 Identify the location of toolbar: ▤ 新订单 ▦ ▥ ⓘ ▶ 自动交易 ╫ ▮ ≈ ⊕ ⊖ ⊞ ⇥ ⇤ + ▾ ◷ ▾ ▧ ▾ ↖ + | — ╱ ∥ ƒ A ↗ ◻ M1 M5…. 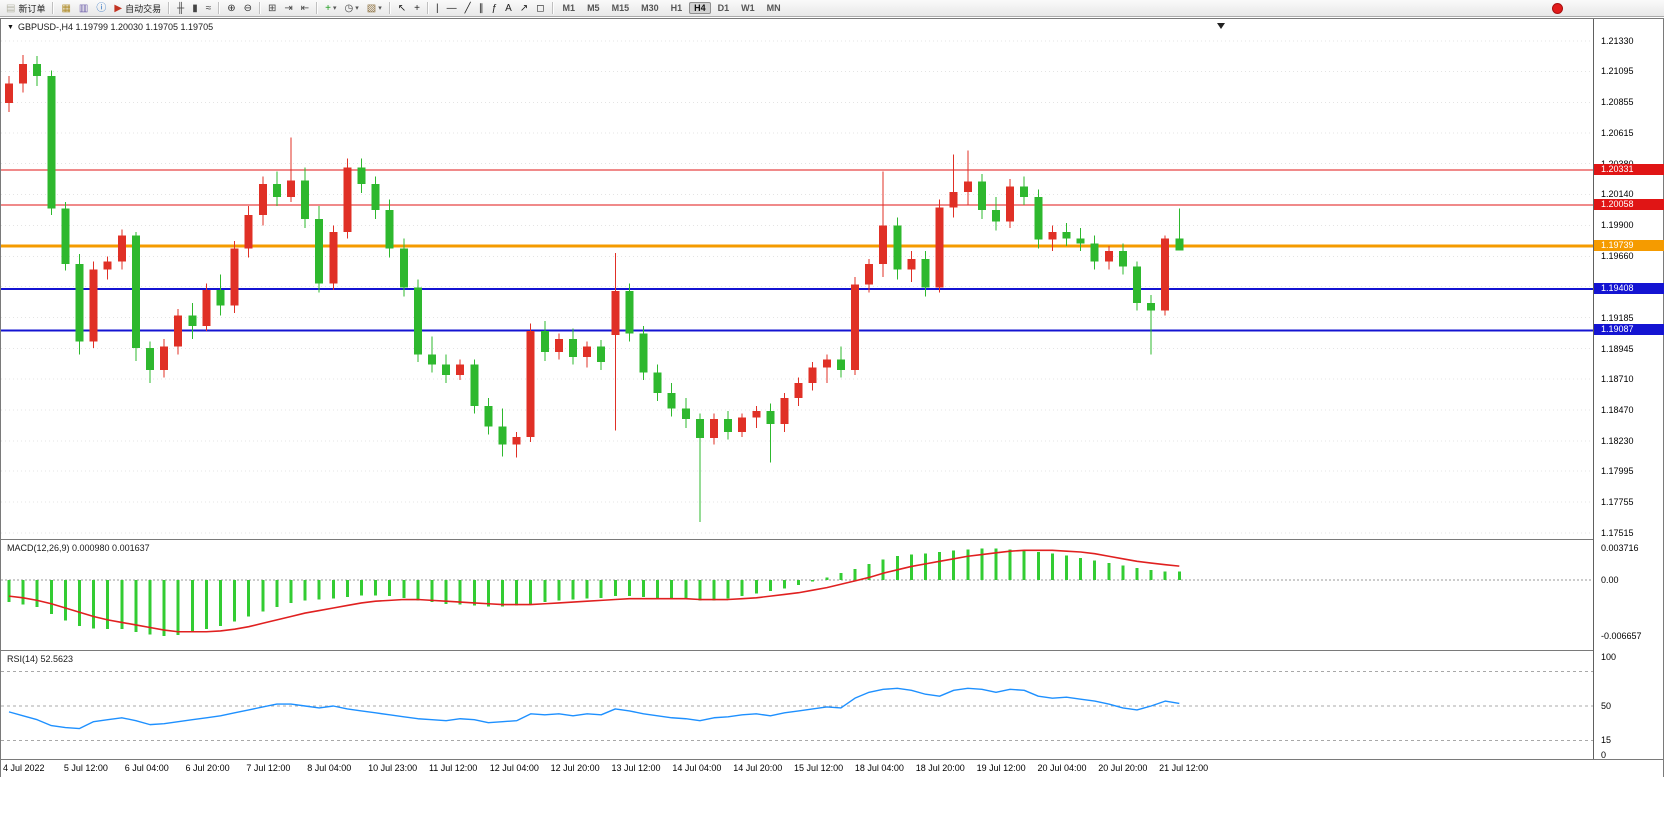
(832, 8).